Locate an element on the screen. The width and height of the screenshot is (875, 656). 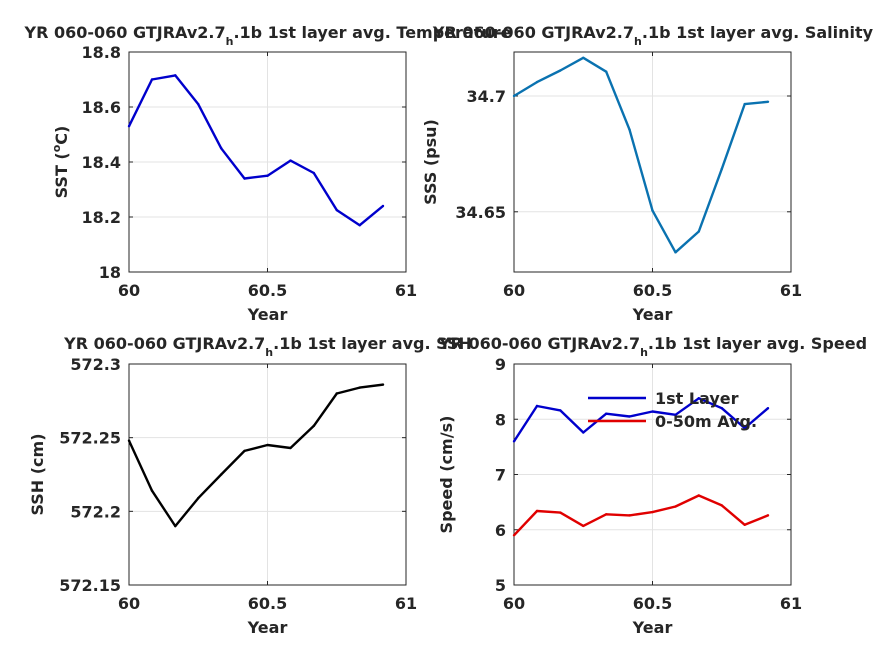
y-tick-label-0: 572.15 is located at coordinates (90, 585).